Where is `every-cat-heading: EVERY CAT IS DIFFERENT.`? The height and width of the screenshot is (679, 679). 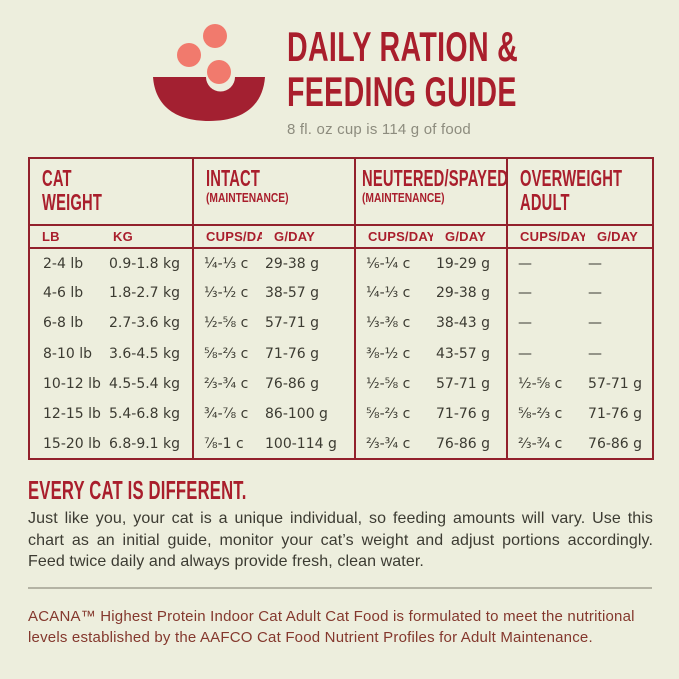 every-cat-heading: EVERY CAT IS DIFFERENT. is located at coordinates (137, 490).